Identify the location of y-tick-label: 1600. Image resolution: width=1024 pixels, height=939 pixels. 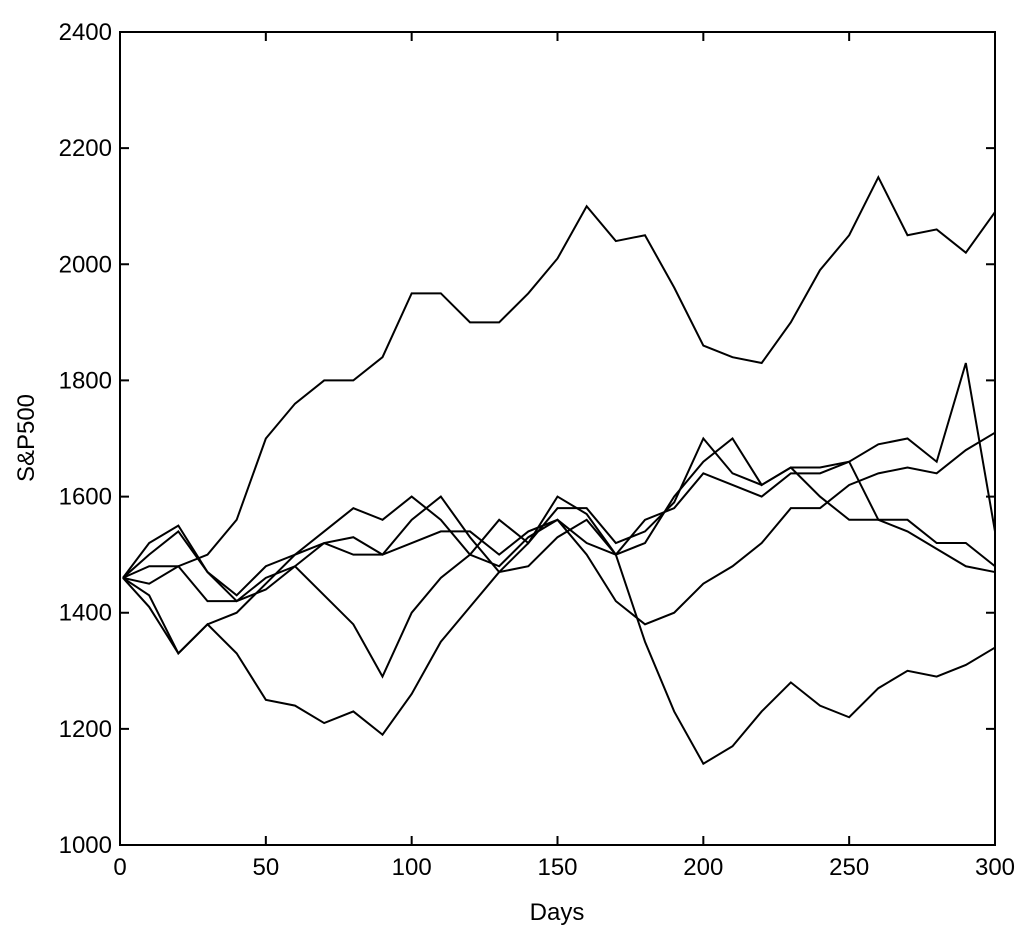
(85, 497).